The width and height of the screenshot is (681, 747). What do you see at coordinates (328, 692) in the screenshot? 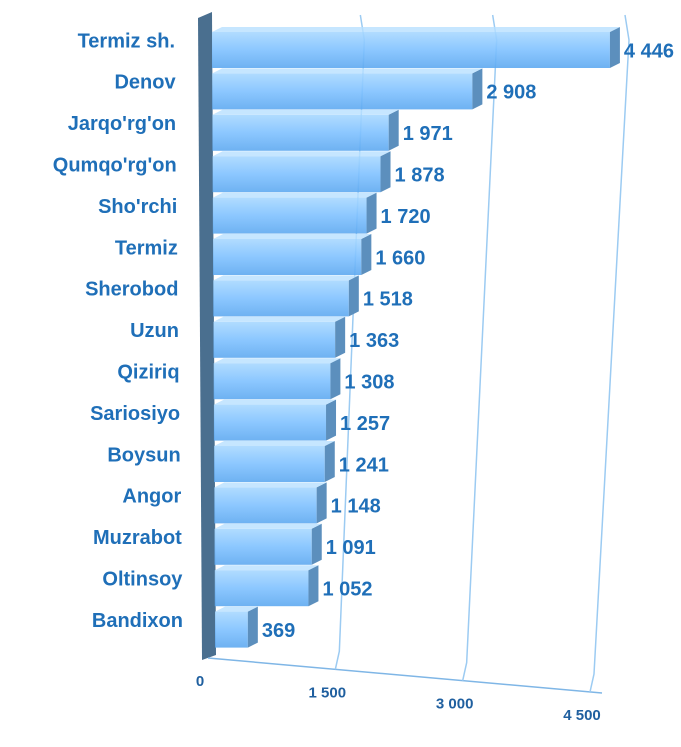
I see `x-tick-label: 1 500` at bounding box center [328, 692].